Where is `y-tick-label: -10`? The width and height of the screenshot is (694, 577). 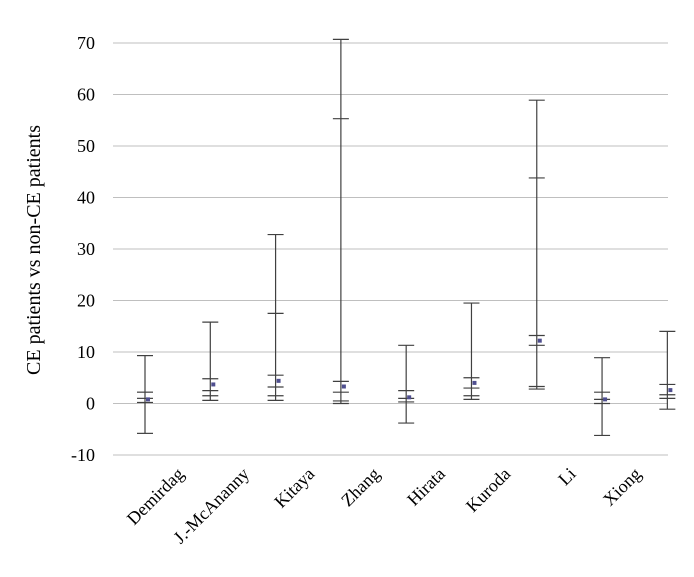 y-tick-label: -10 is located at coordinates (83, 455).